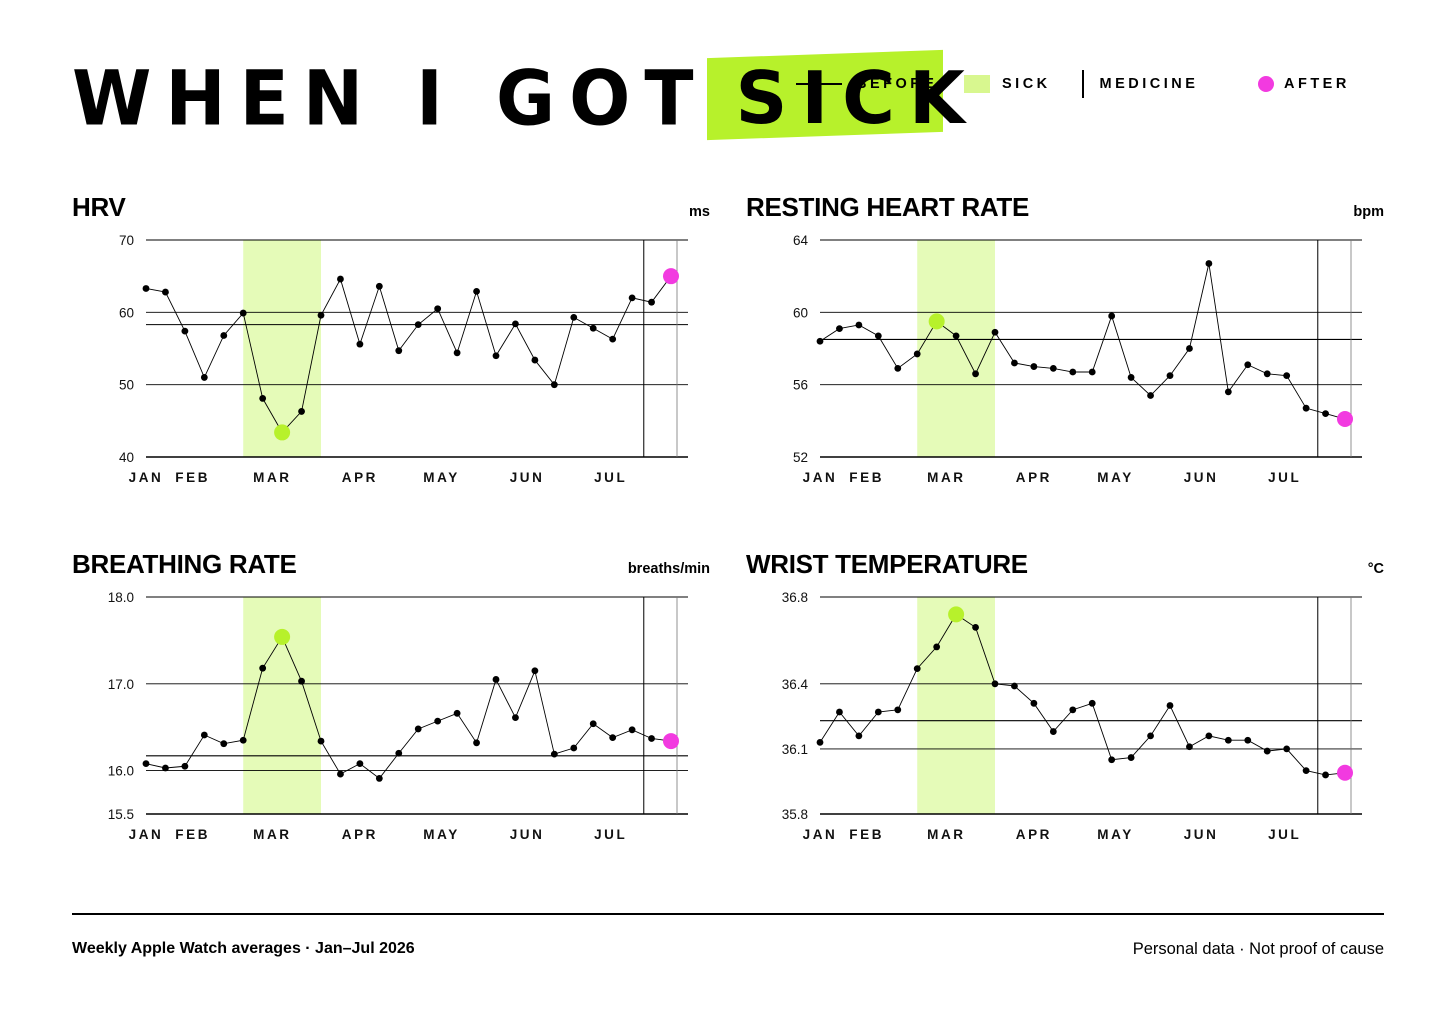  What do you see at coordinates (390, 98) in the screenshot?
I see `title-text: WHEN I GOT` at bounding box center [390, 98].